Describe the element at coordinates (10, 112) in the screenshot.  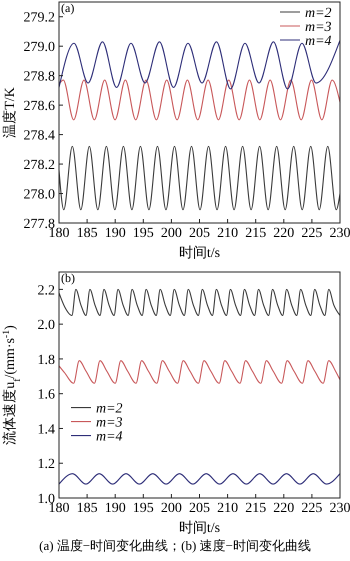
I see `y-axis-title: 温度T/K` at that location.